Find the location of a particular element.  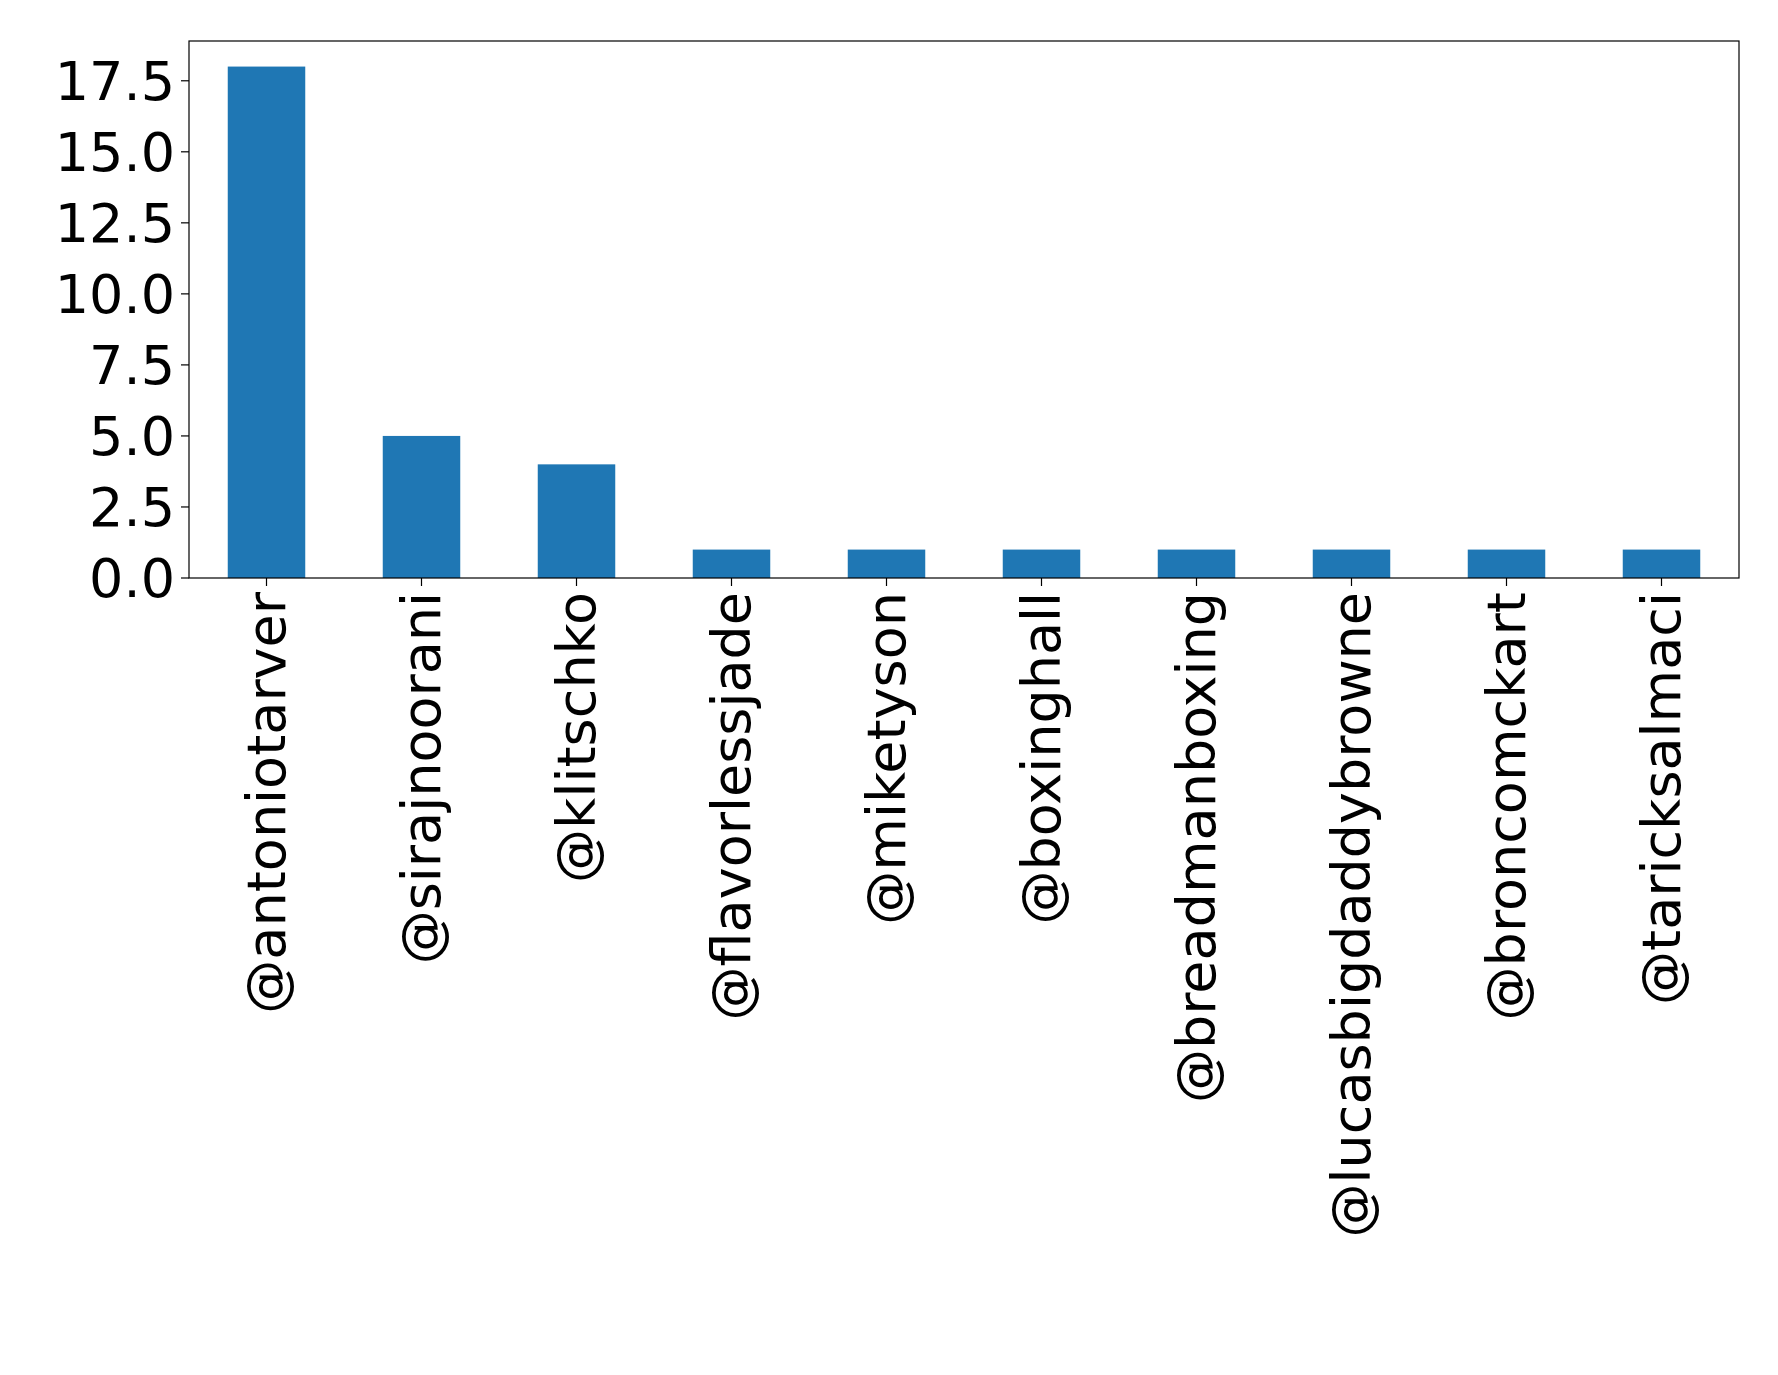

y-tick-label: 2.5 is located at coordinates (132, 507).